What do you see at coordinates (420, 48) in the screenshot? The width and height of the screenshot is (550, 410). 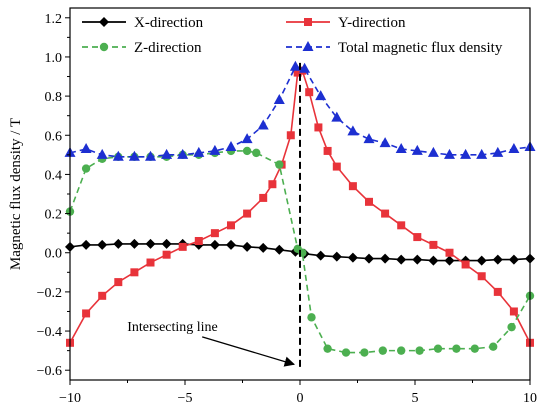 I see `legend-label: Total magnetic flux density` at bounding box center [420, 48].